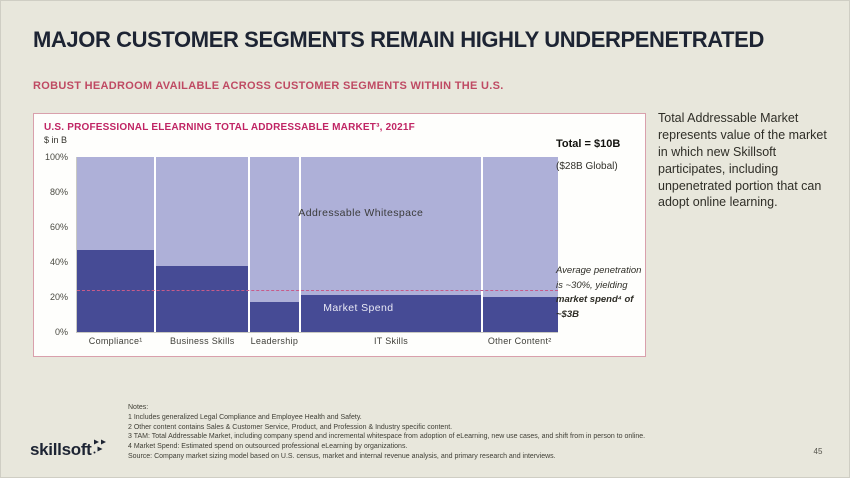  What do you see at coordinates (317, 290) in the screenshot?
I see `avg-penetration-line` at bounding box center [317, 290].